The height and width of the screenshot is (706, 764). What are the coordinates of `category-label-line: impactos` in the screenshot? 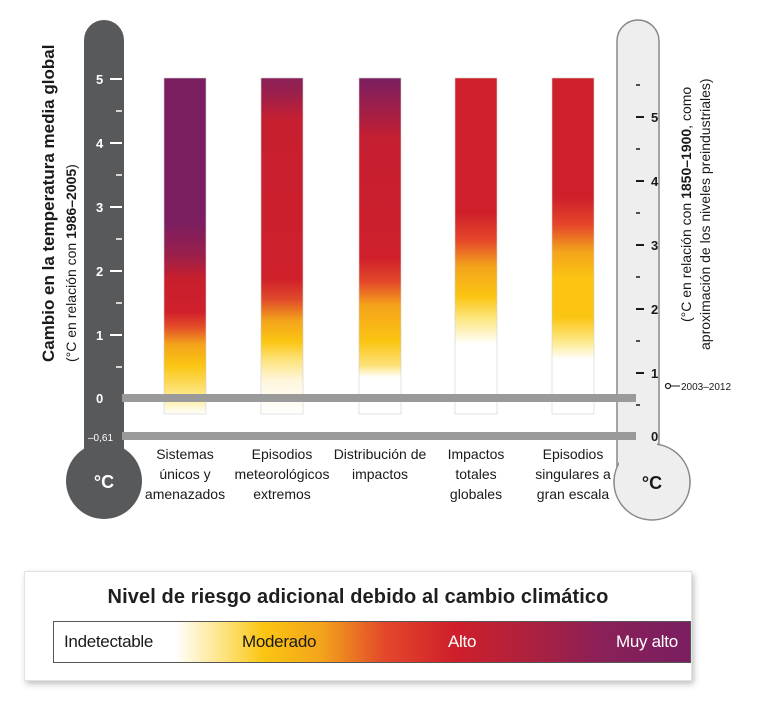 It's located at (380, 474).